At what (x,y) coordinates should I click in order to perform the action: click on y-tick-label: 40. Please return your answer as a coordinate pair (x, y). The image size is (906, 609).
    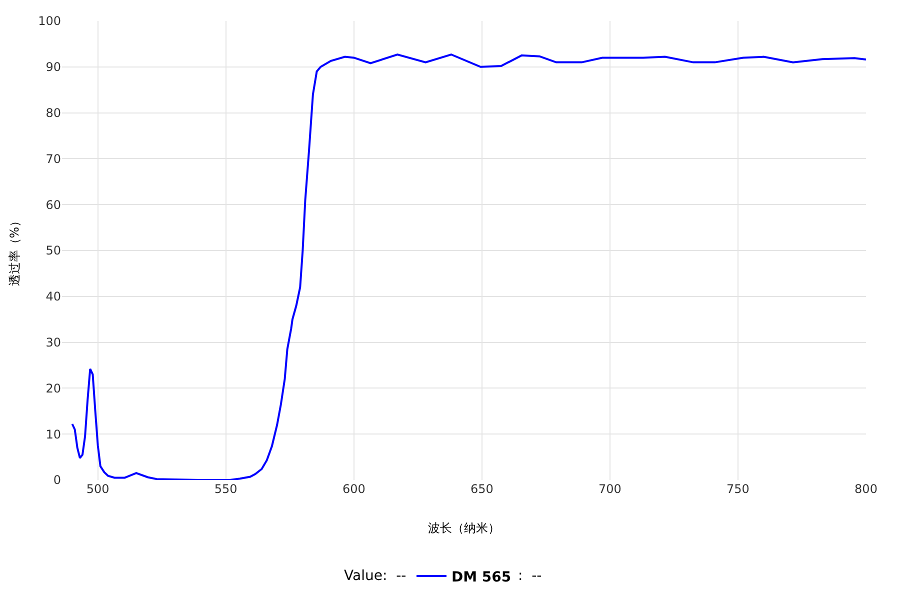
    Looking at the image, I should click on (53, 297).